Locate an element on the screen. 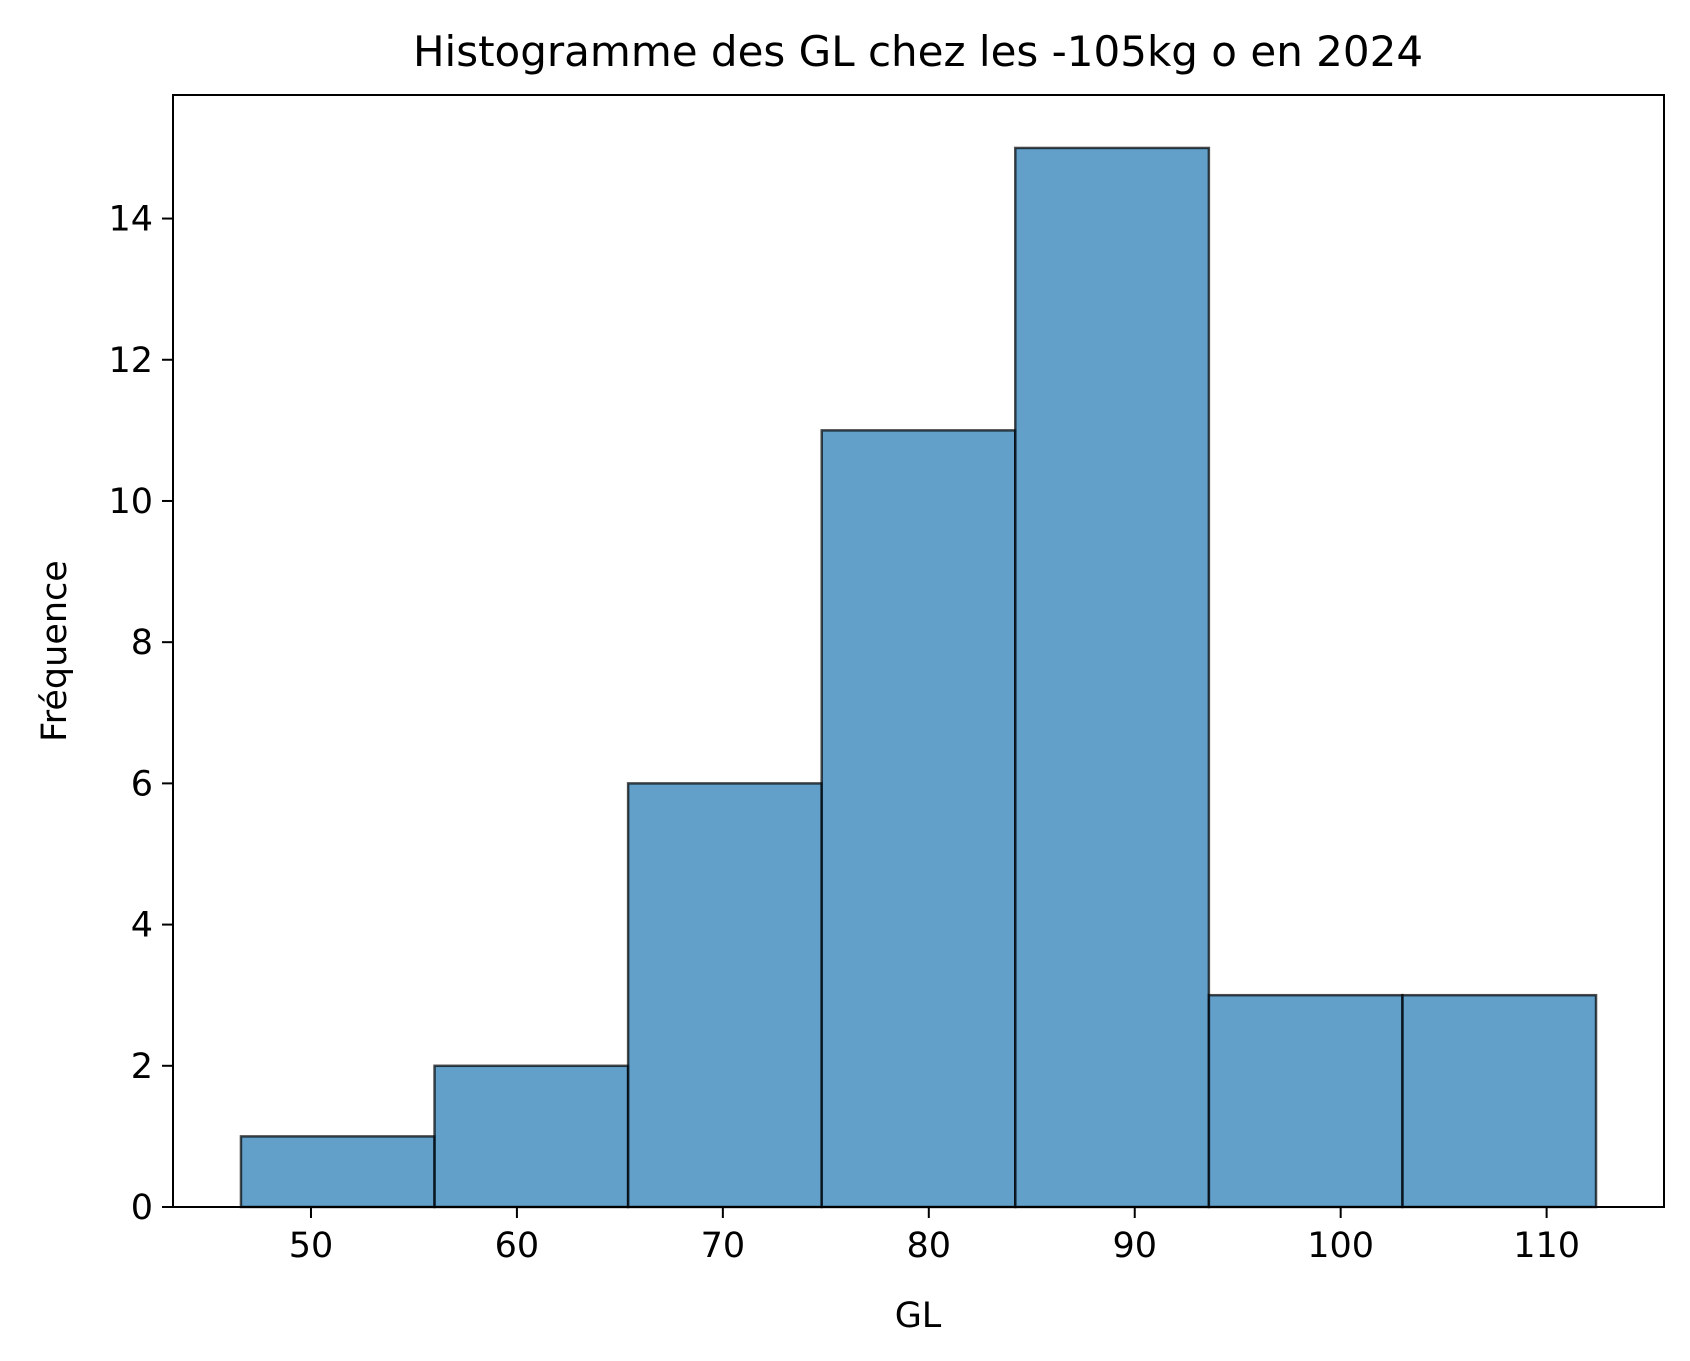 The image size is (1690, 1361). y-tick-label: 0 is located at coordinates (142, 1208).